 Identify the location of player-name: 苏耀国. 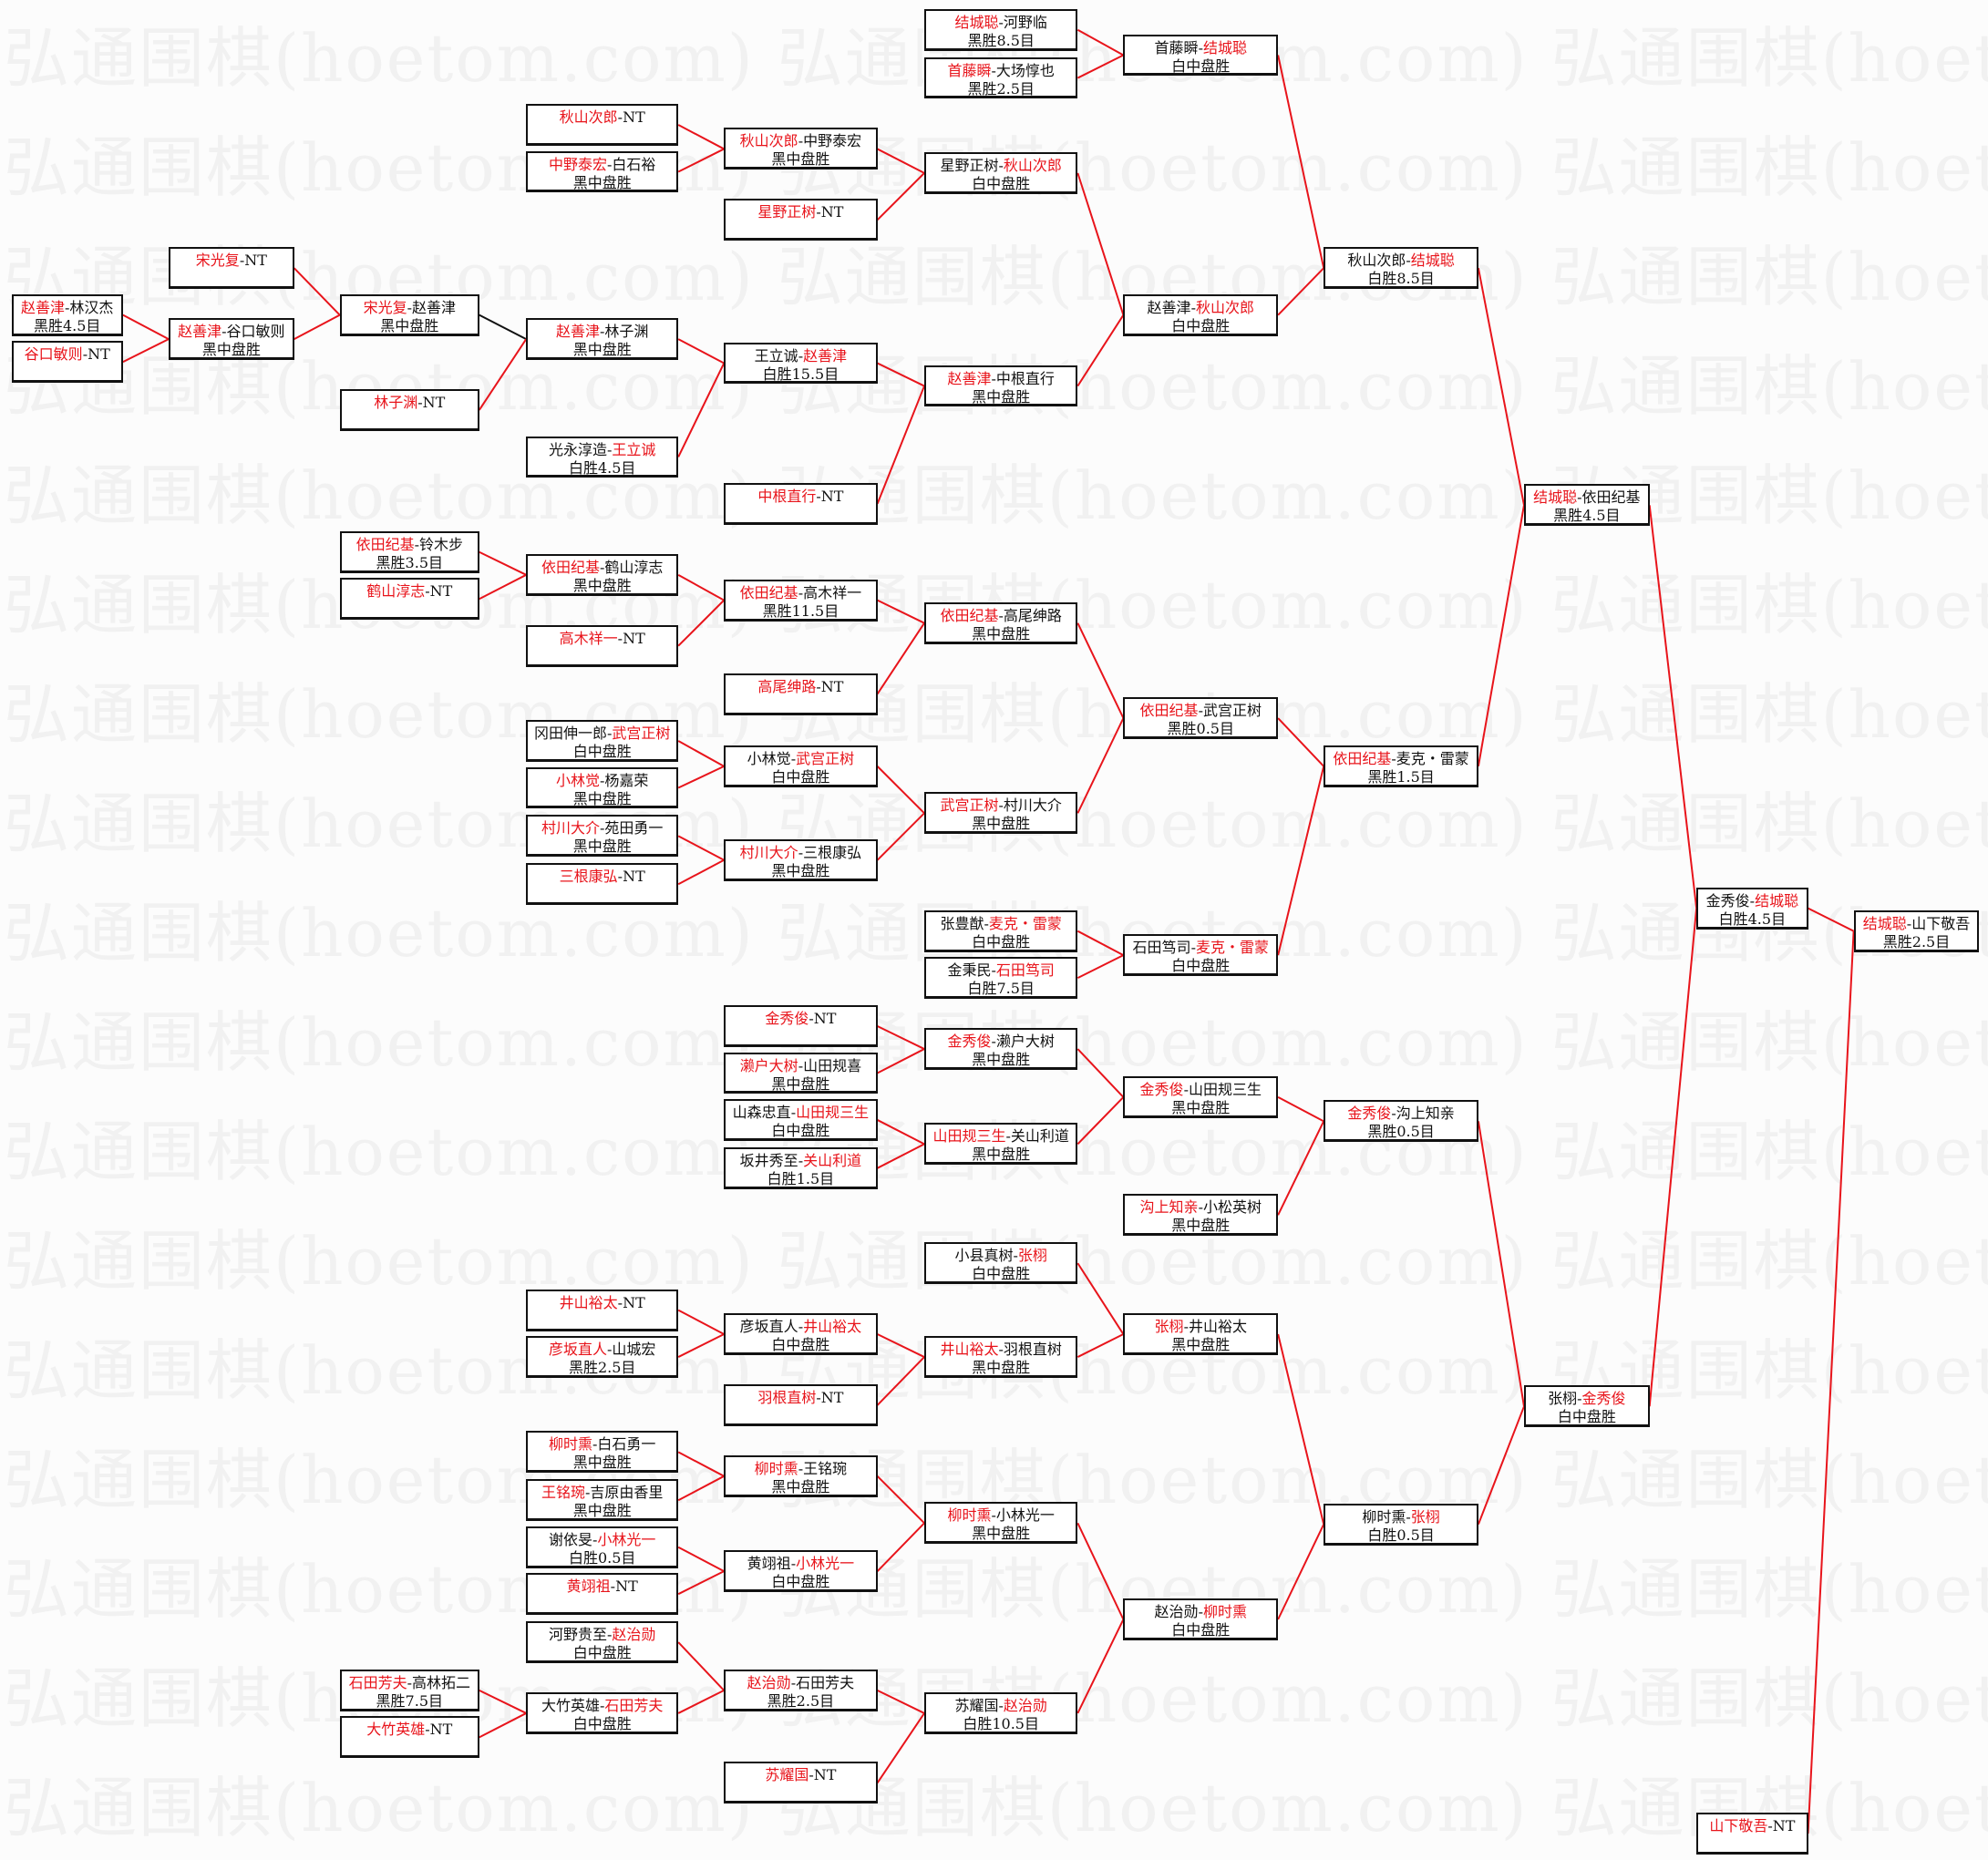
(787, 1775).